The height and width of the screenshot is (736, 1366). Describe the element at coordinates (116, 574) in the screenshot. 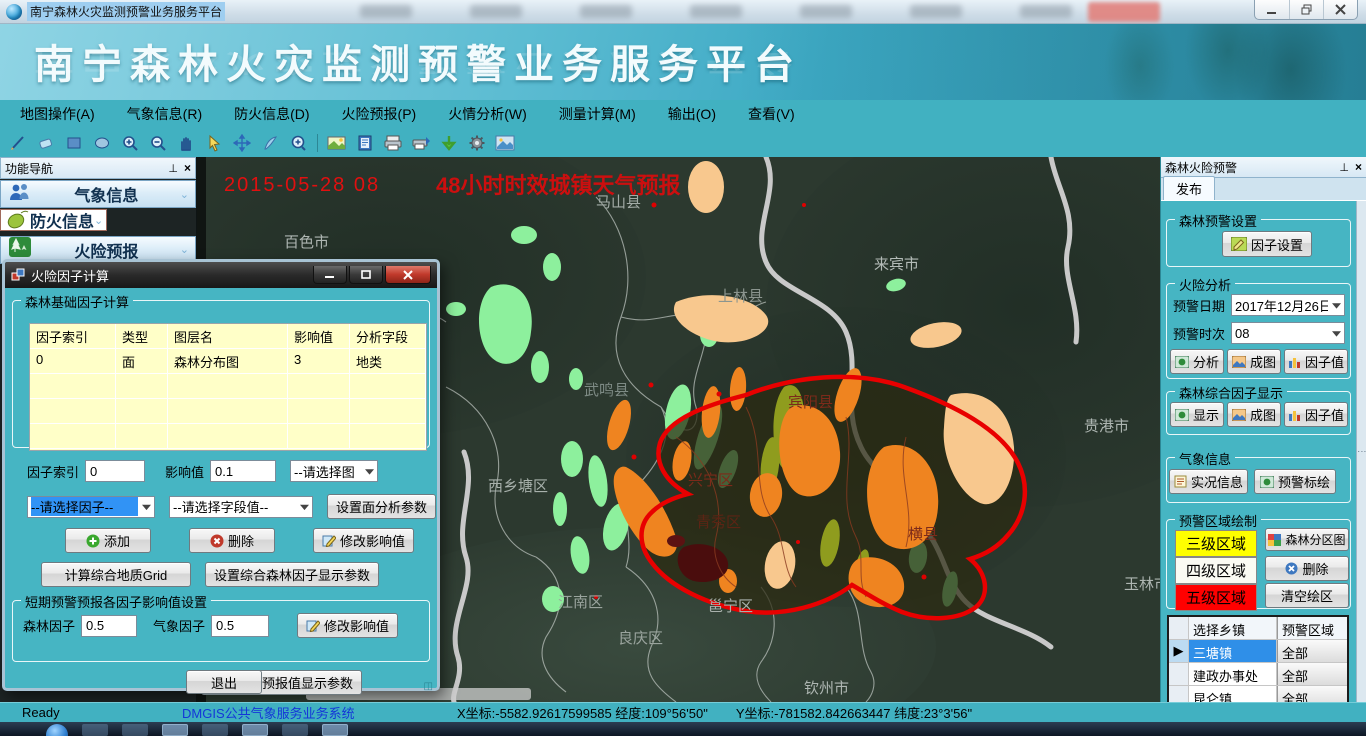

I see `calc-grid-button: 计算综合地质Grid` at that location.